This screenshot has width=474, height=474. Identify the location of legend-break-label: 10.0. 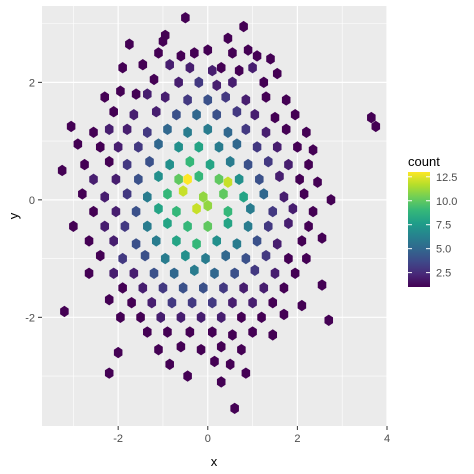
(446, 202).